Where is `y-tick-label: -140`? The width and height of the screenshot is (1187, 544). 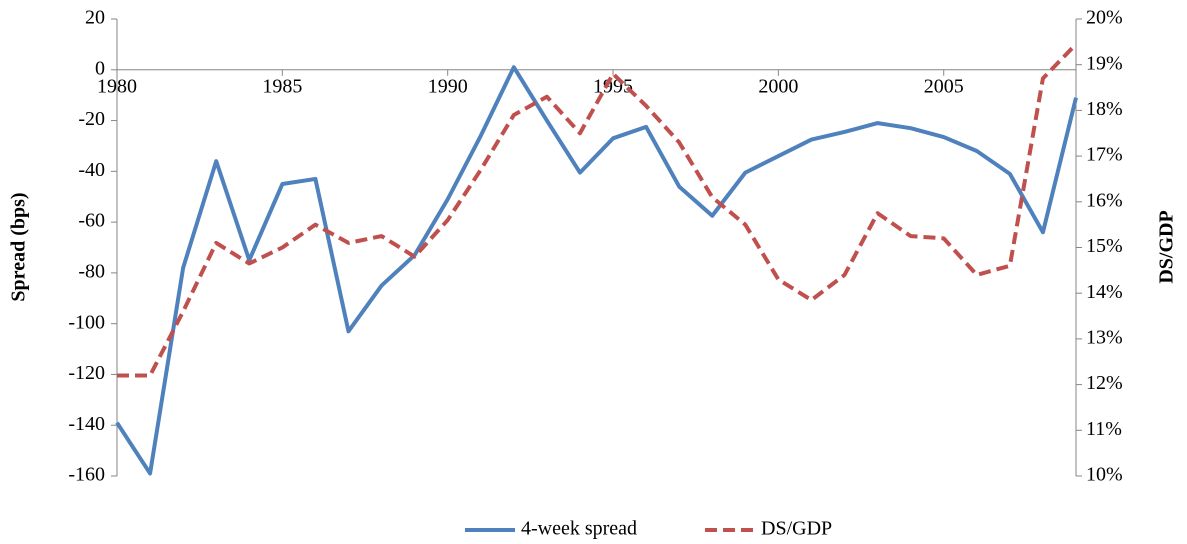
y-tick-label: -140 is located at coordinates (86, 424).